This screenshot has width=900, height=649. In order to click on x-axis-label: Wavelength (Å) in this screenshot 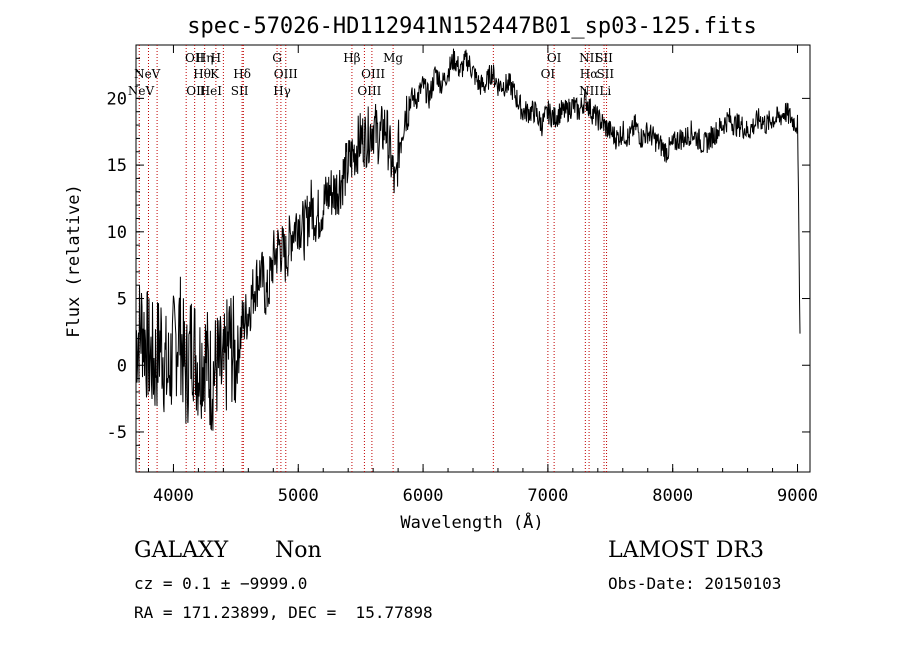, I will do `click(471, 522)`.